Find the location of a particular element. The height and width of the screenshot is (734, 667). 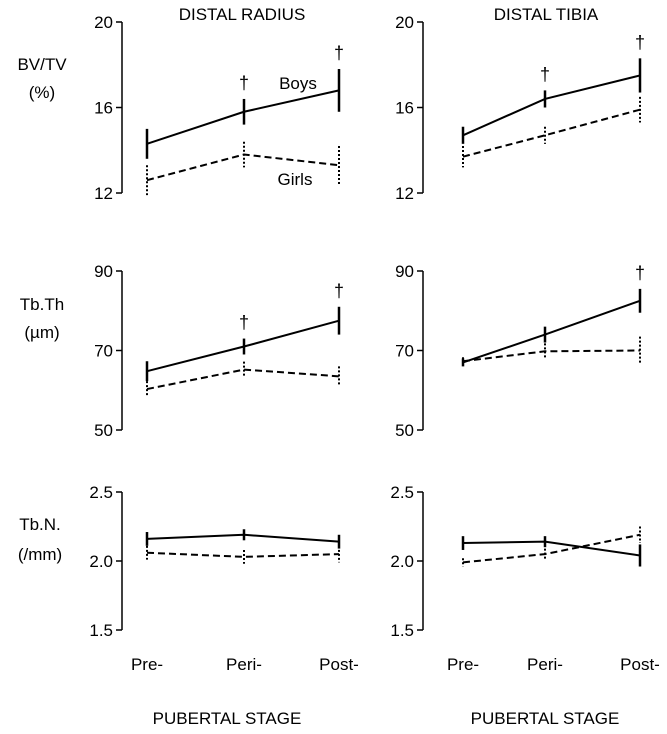

radius-tbth-panel: 50 70 90 † † is located at coordinates (219, 351).